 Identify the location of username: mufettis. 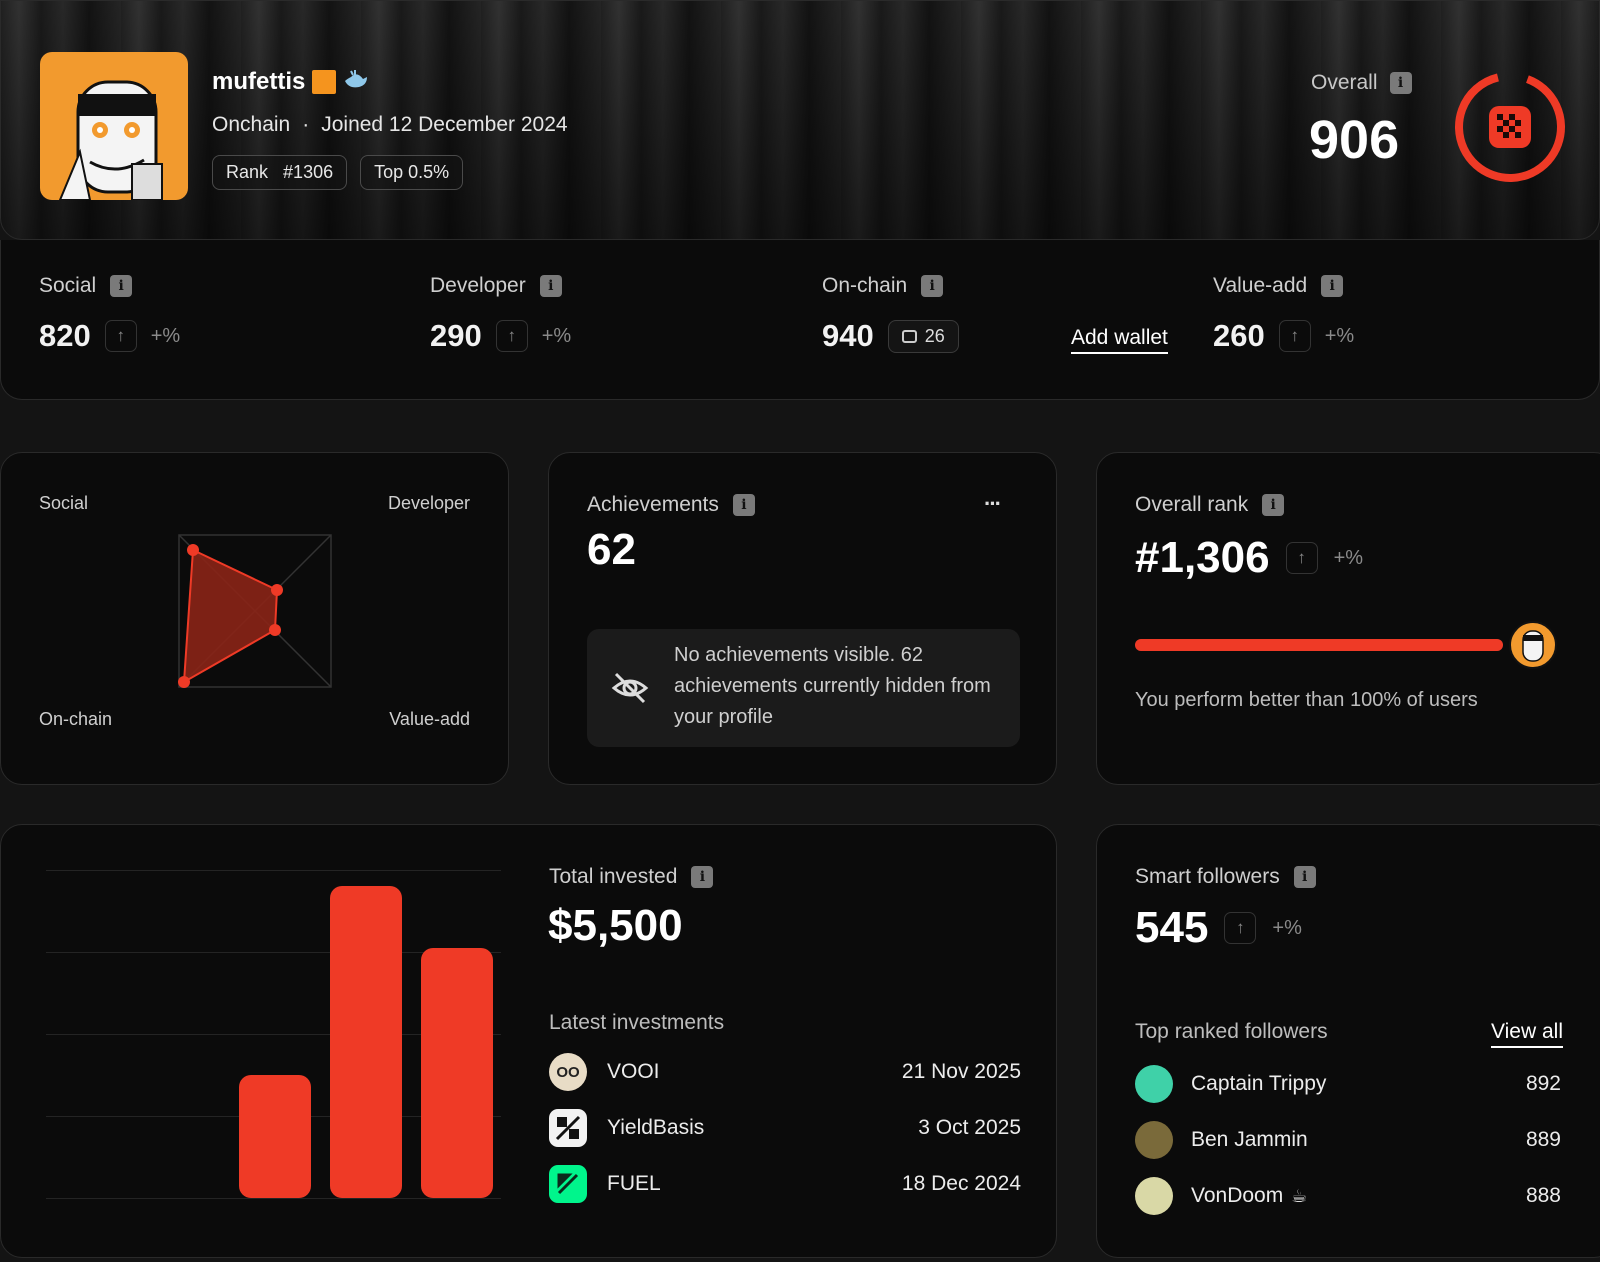
(259, 81).